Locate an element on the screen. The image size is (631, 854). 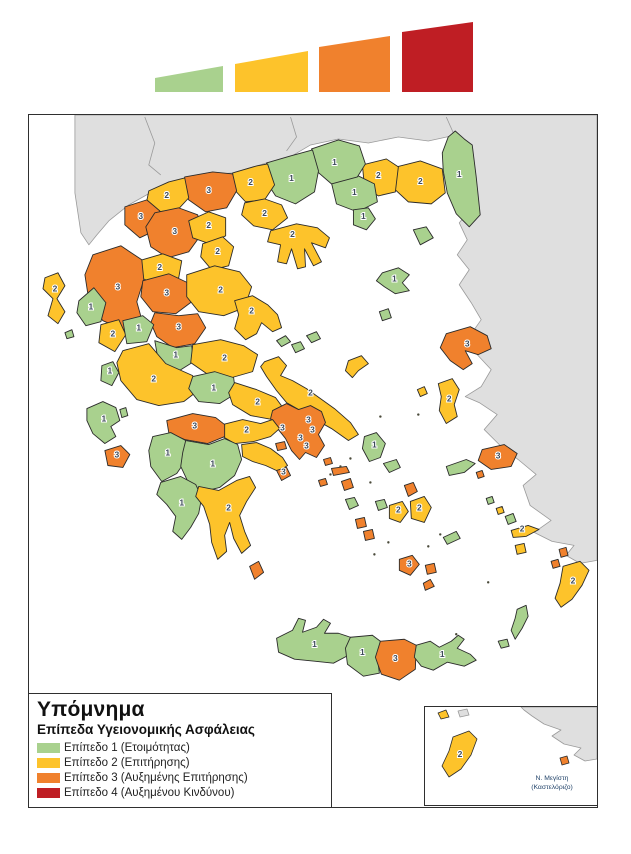
risk-scale is located at coordinates (315, 55).